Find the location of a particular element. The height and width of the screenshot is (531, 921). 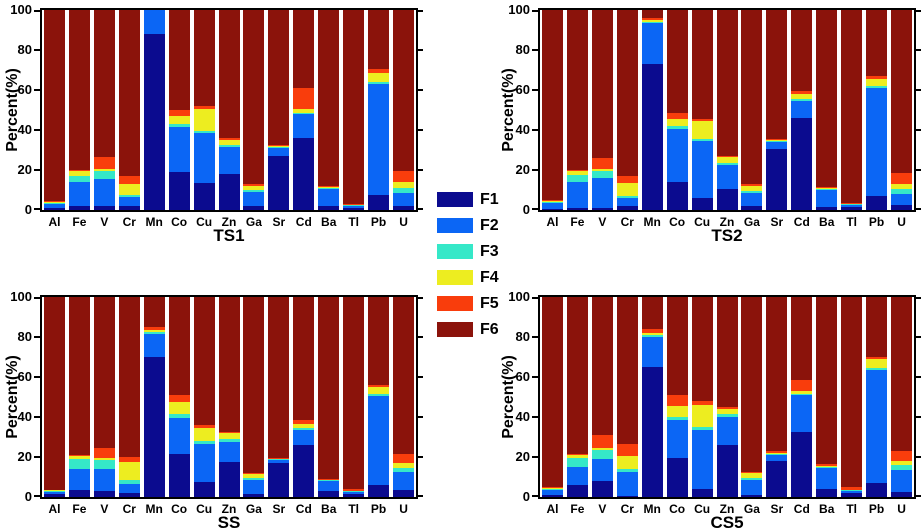

segment-TS1-V-F2 is located at coordinates (104, 192).